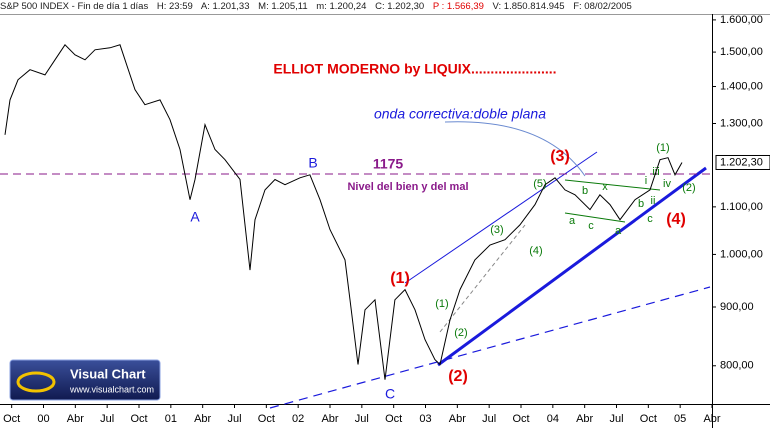 This screenshot has width=770, height=428. What do you see at coordinates (741, 254) in the screenshot?
I see `y-tick-label: 1.000,00` at bounding box center [741, 254].